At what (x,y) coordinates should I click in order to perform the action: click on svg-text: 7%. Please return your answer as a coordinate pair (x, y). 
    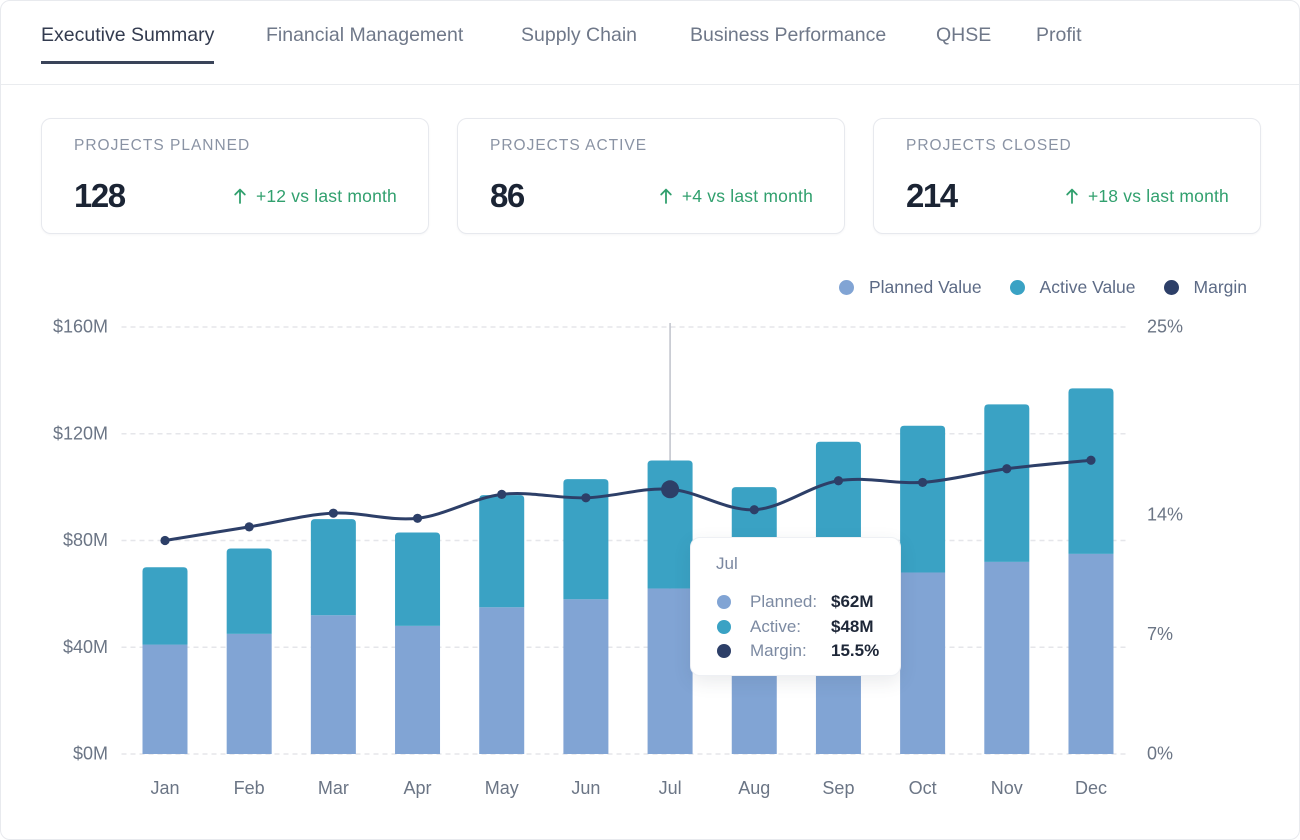
    Looking at the image, I should click on (1160, 634).